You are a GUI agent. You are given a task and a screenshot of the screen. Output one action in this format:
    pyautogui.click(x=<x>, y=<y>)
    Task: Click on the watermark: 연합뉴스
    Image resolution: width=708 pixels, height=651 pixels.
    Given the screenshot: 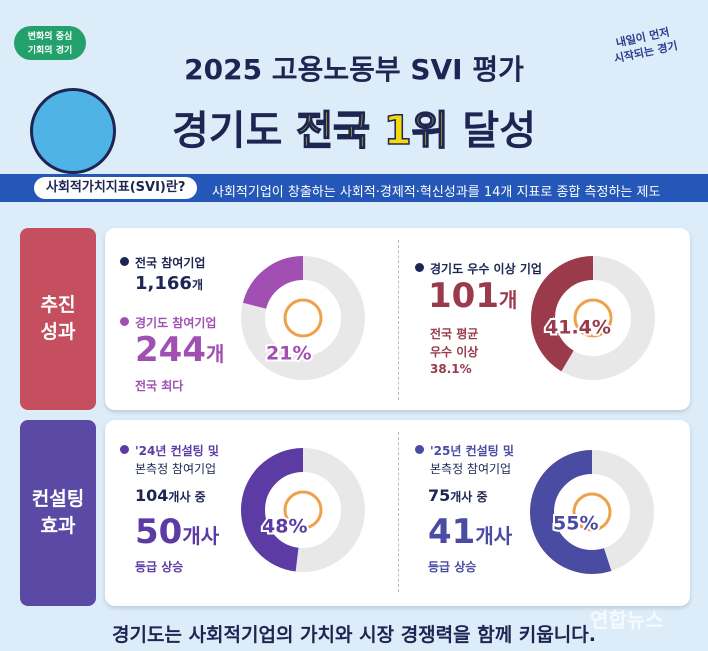 What is the action you would take?
    pyautogui.click(x=627, y=620)
    